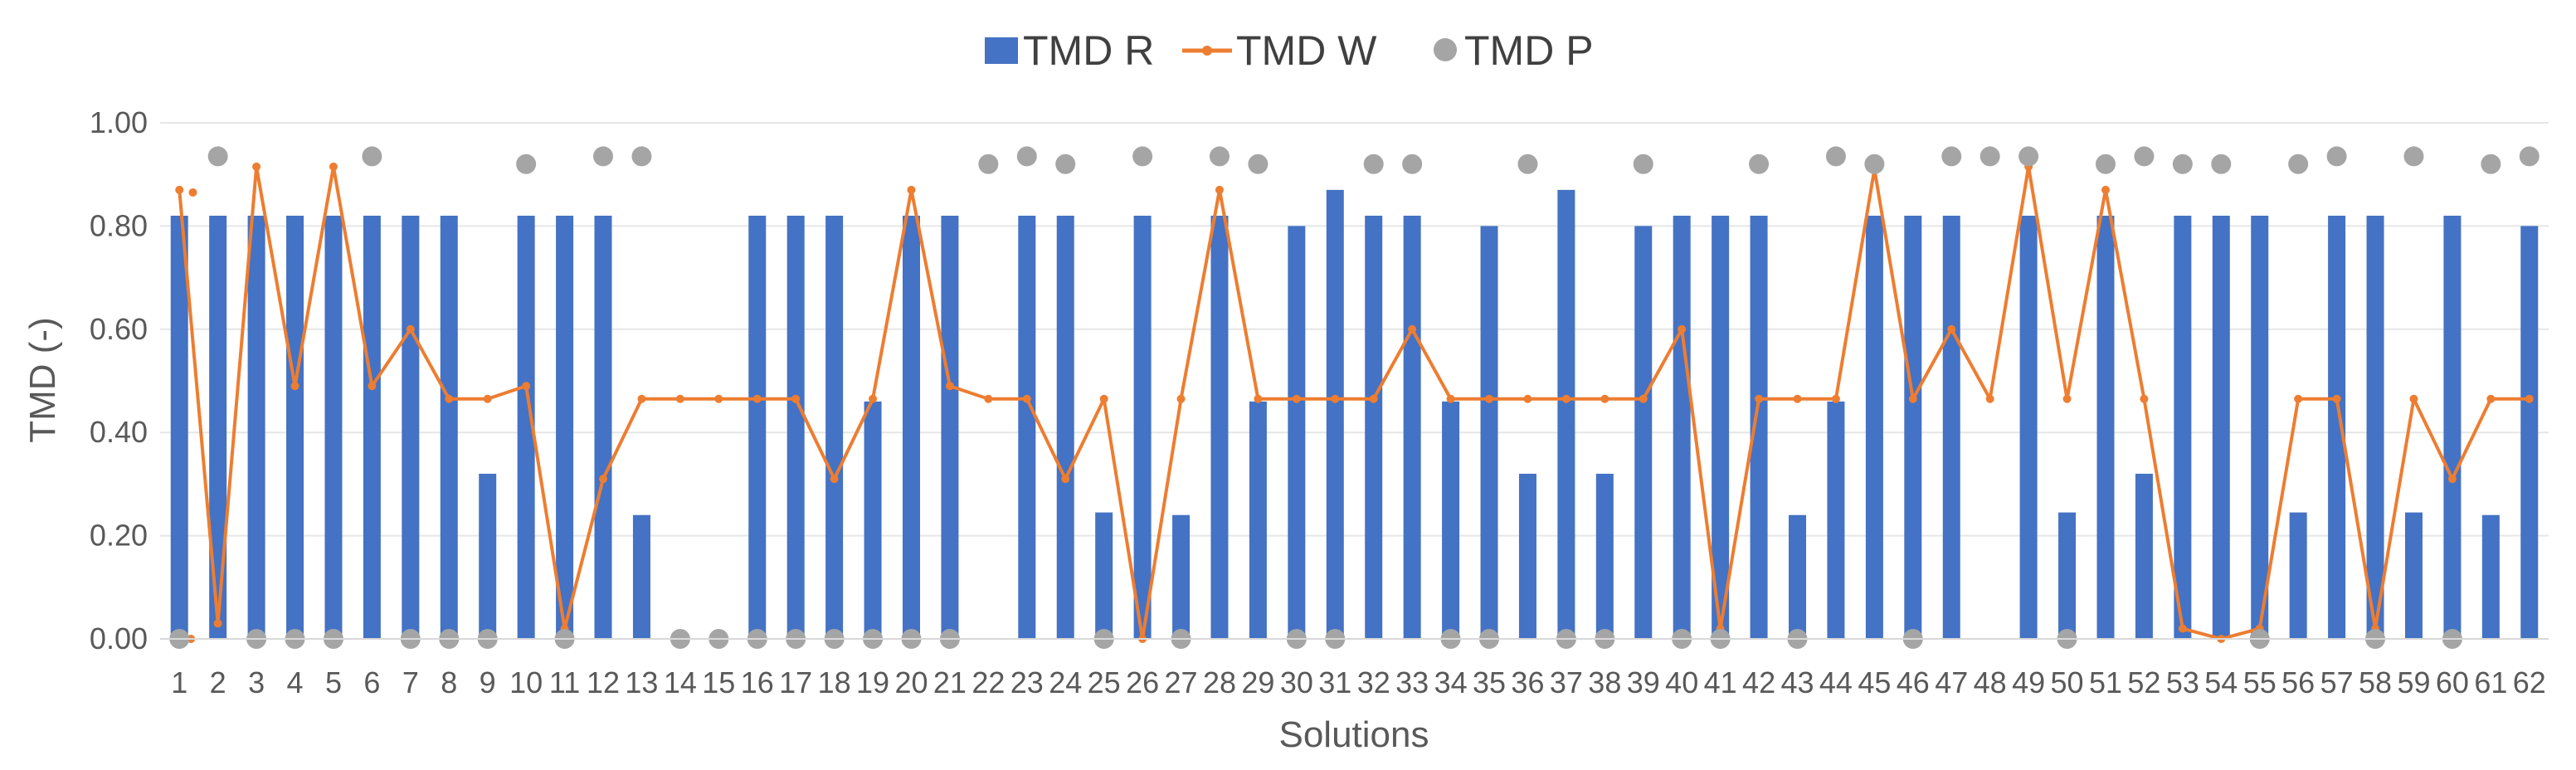 The width and height of the screenshot is (2576, 770). I want to click on y-axis-tick-labels: 0.00 0.20 0.40 0.60 0.80 1.00, so click(119, 380).